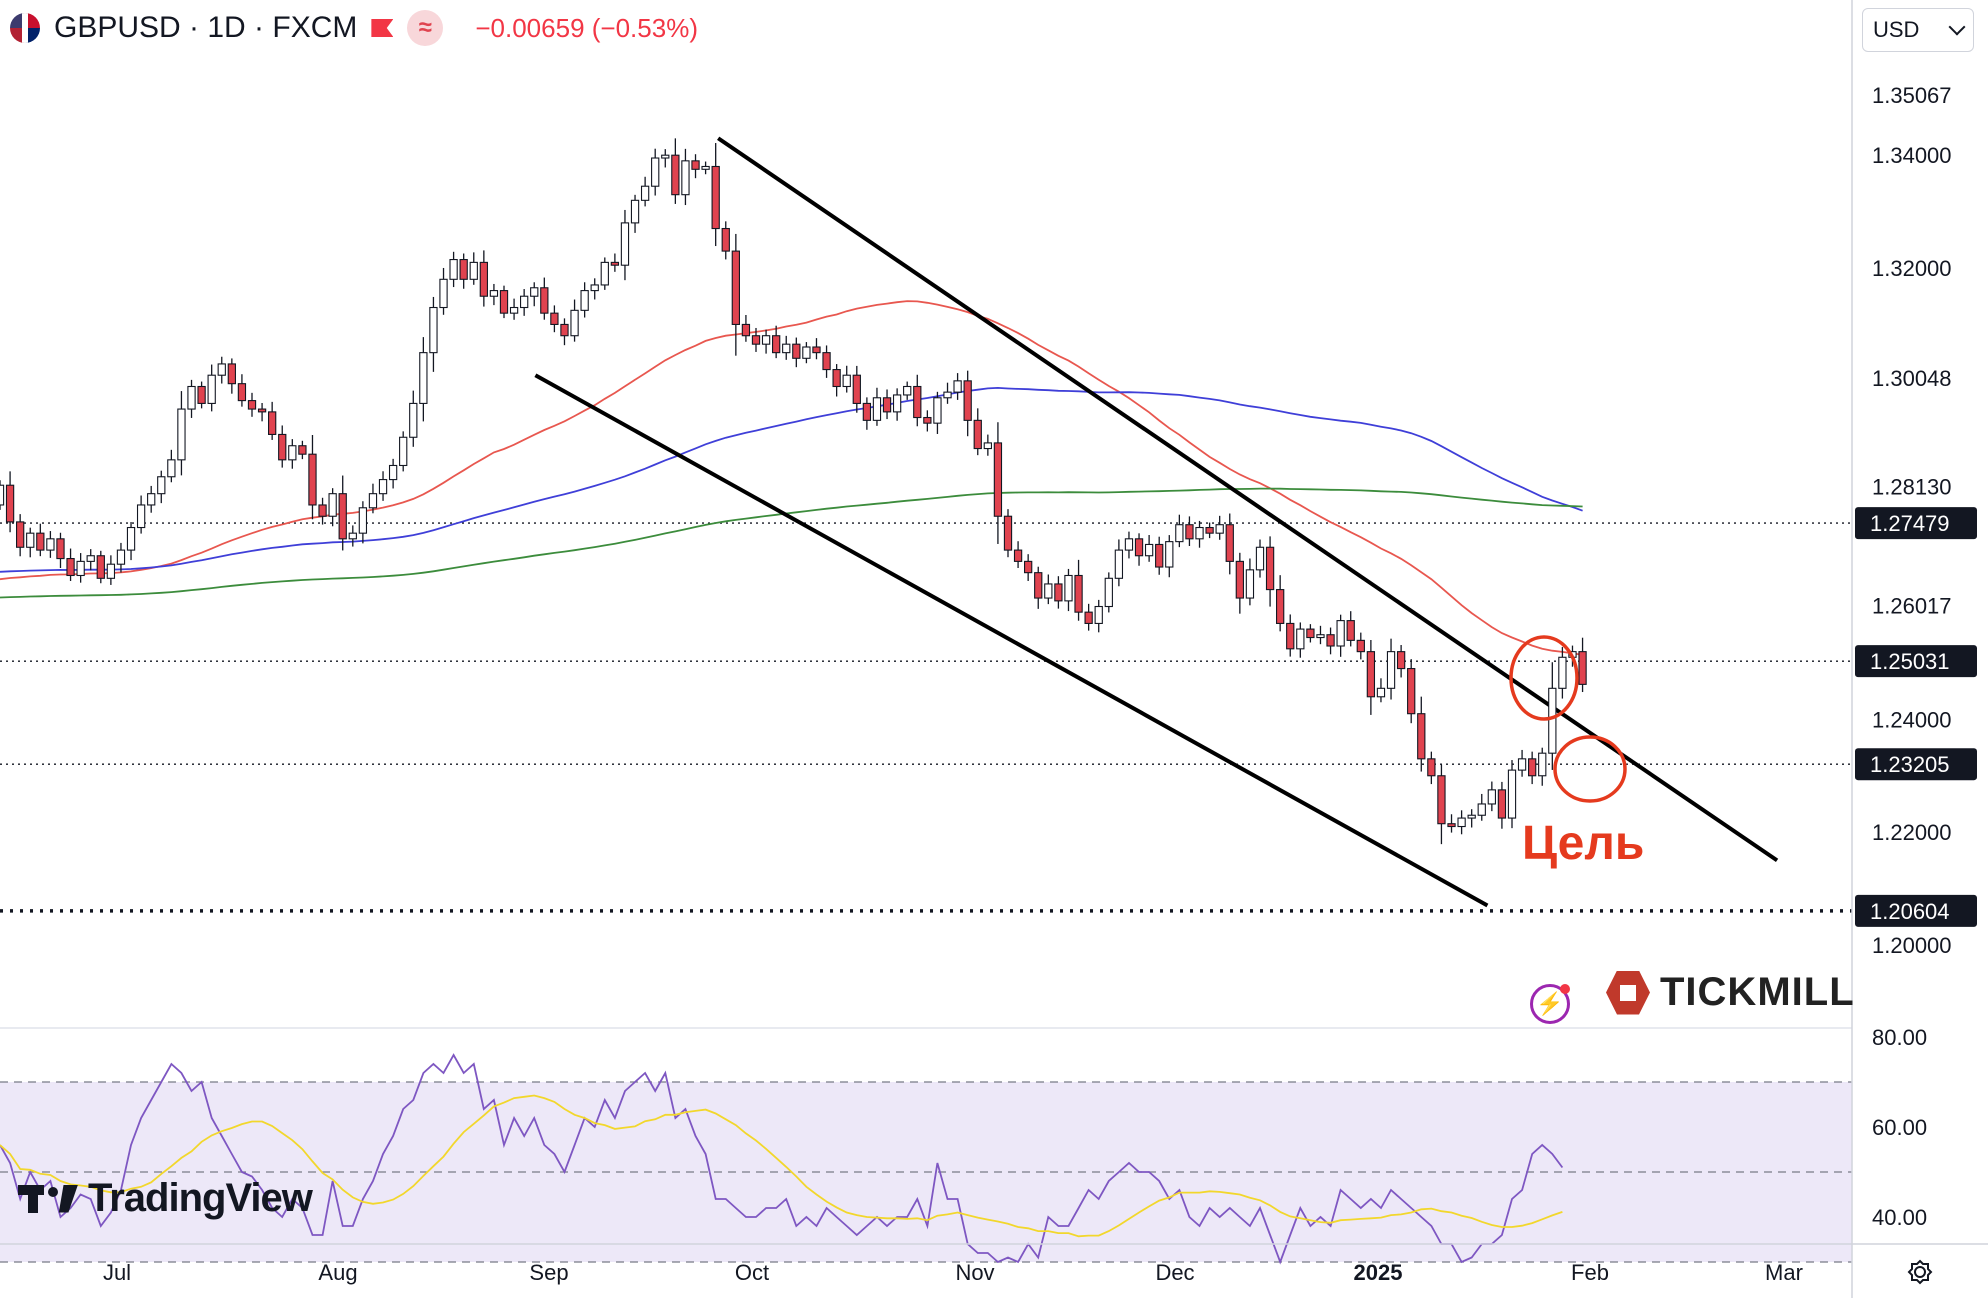 Image resolution: width=1988 pixels, height=1298 pixels. What do you see at coordinates (48, 1199) in the screenshot?
I see `tradingview-mark-icon` at bounding box center [48, 1199].